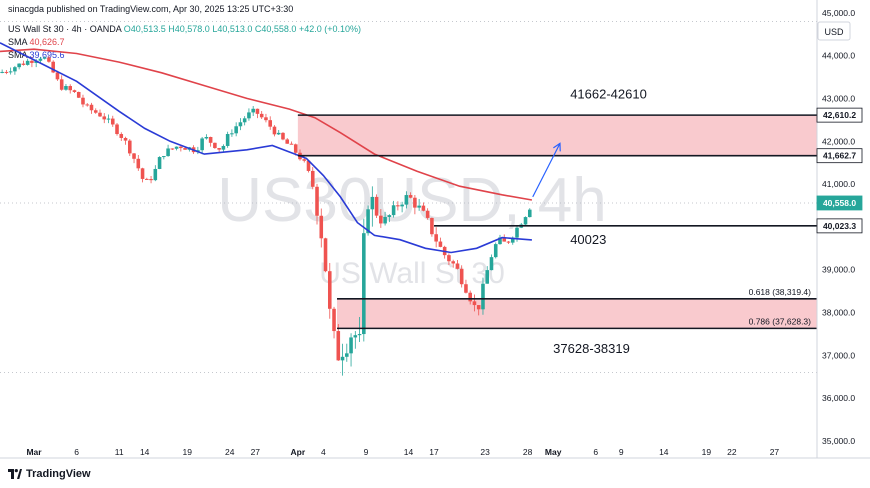 This screenshot has width=870, height=488. I want to click on x-tick-label-1: 6, so click(76, 452).